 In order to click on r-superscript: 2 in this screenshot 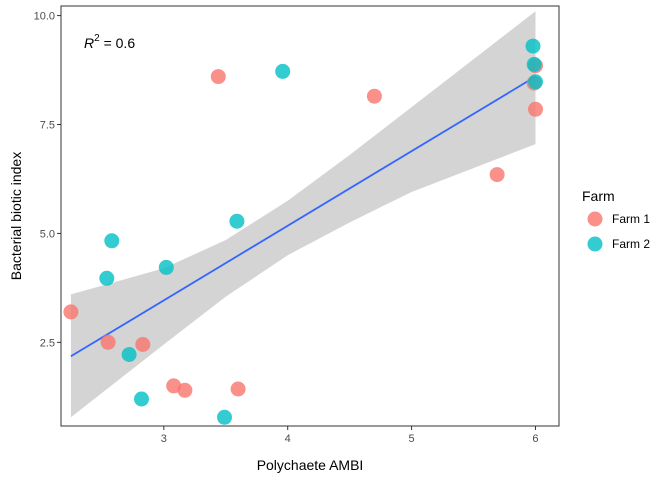, I will do `click(97, 38)`.